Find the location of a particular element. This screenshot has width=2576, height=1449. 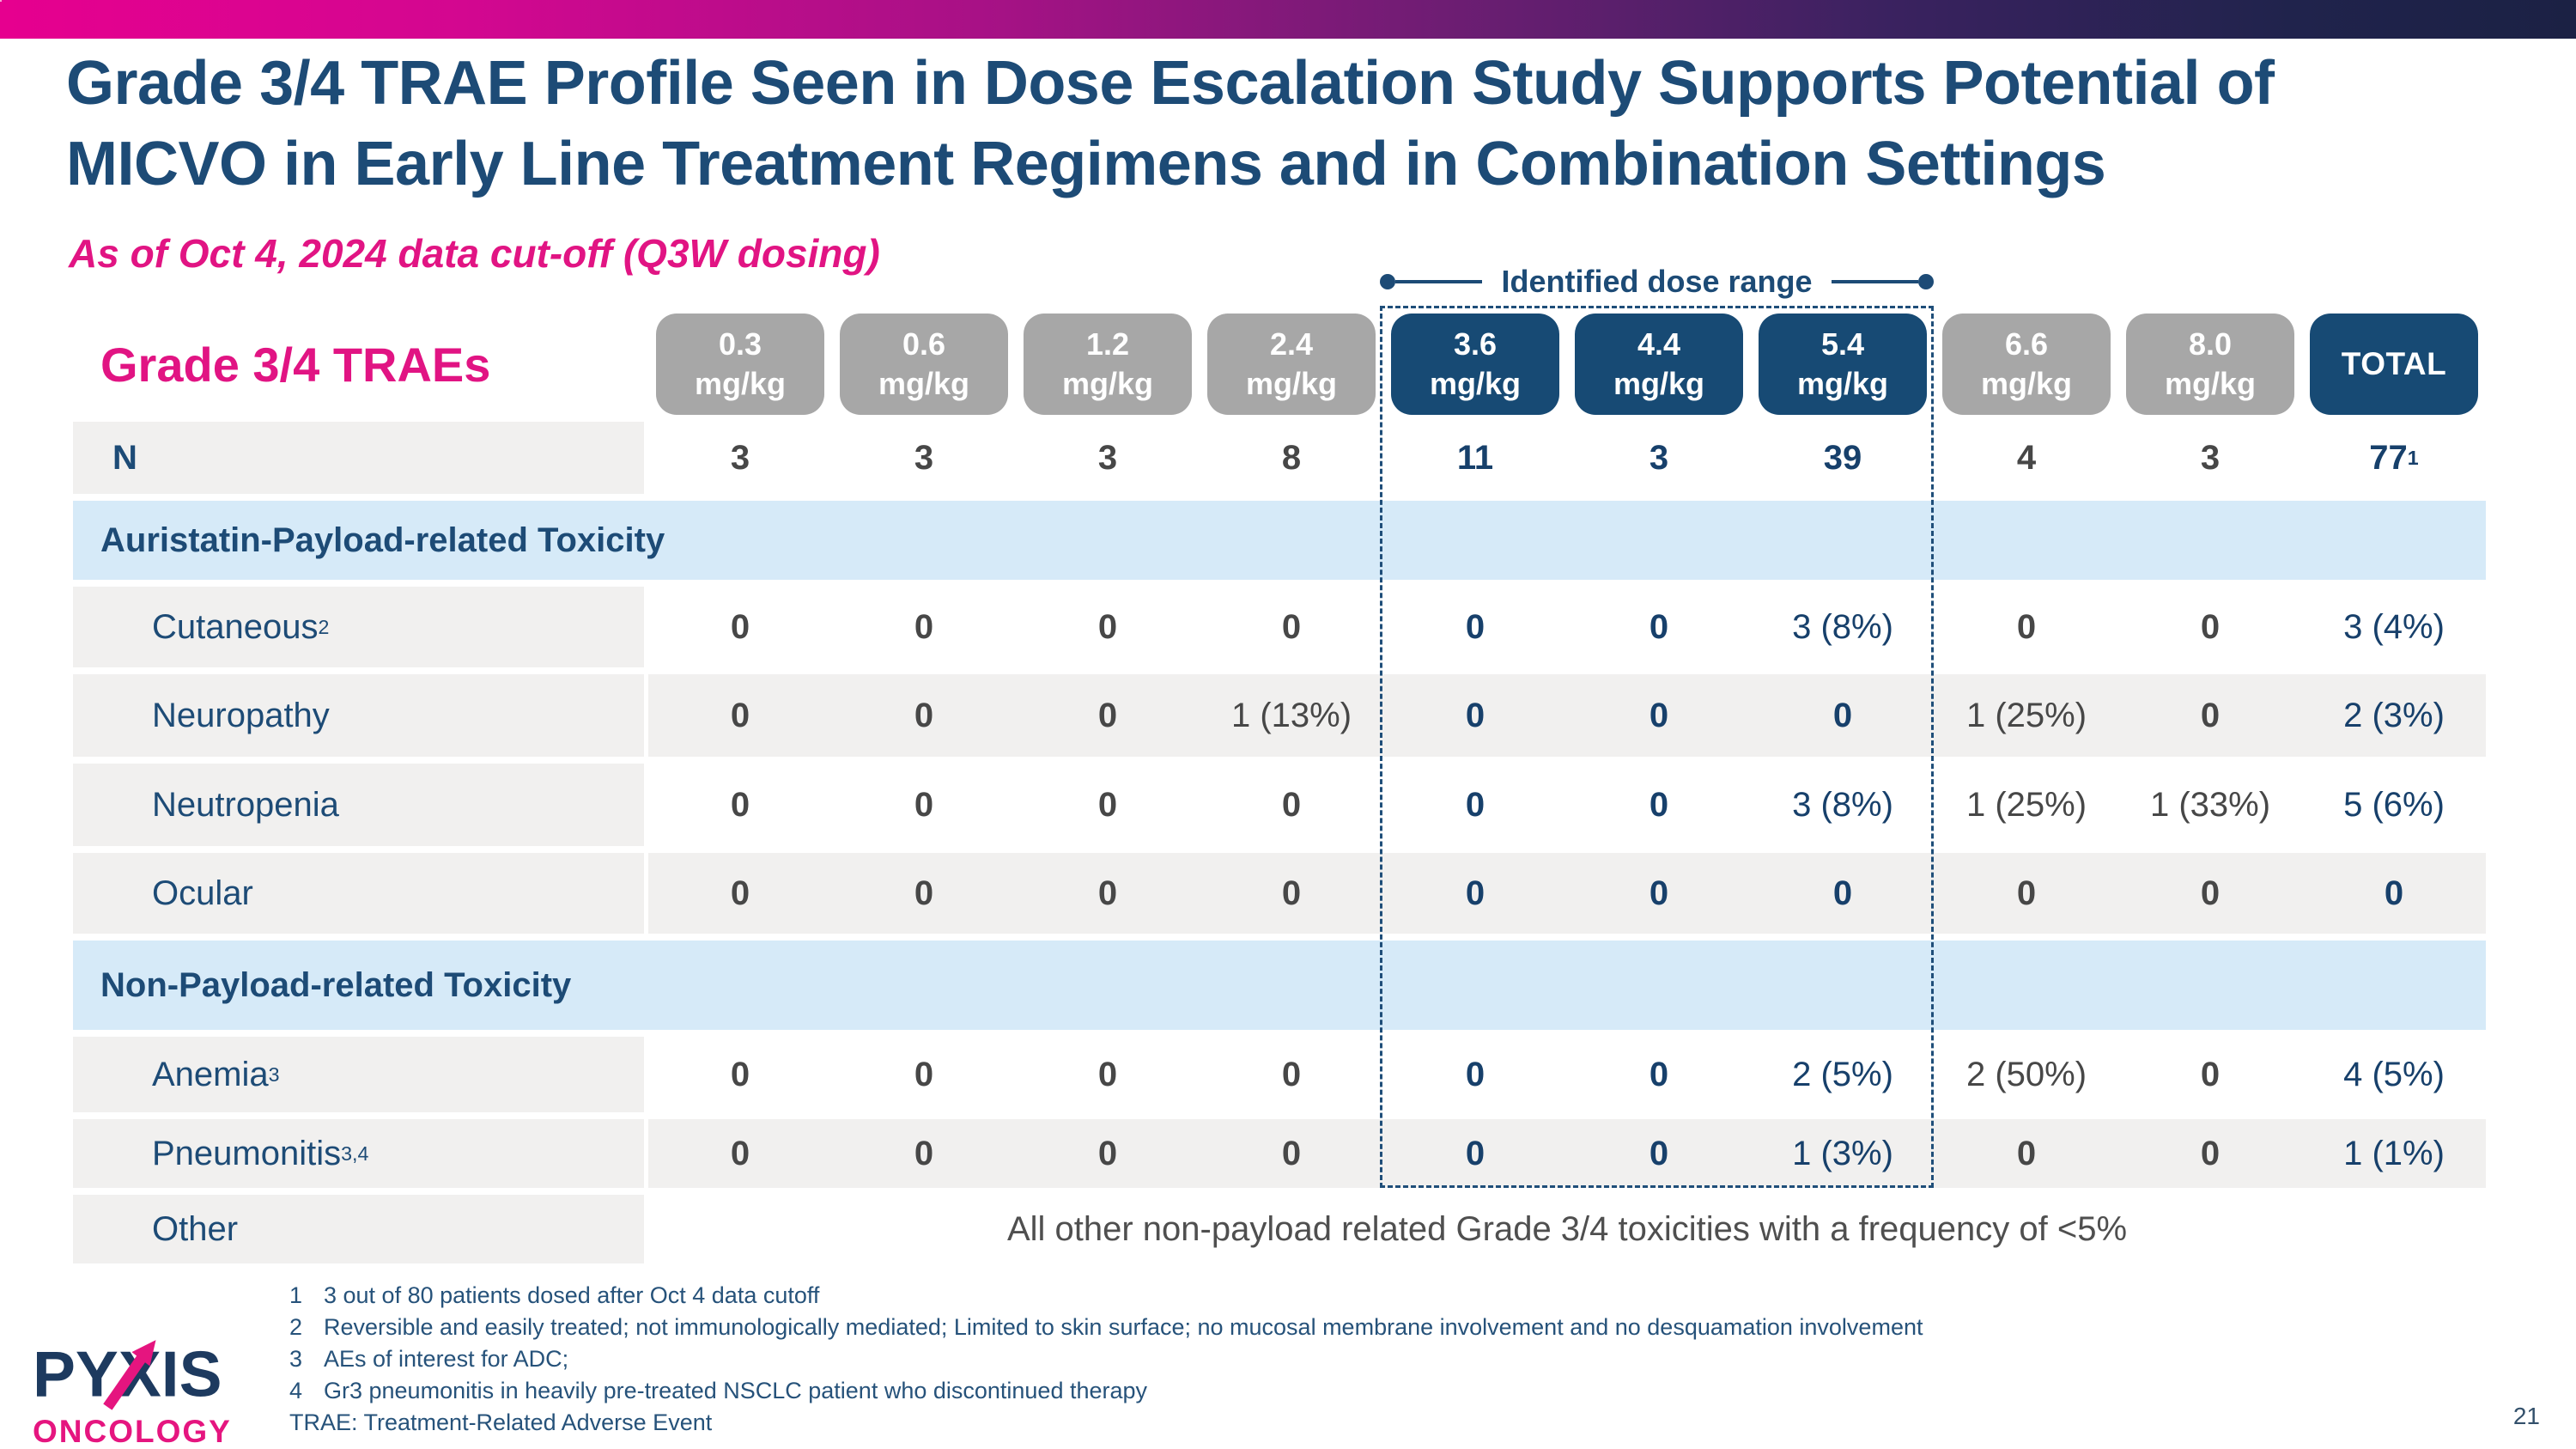

cell-value: 11 is located at coordinates (1475, 457).